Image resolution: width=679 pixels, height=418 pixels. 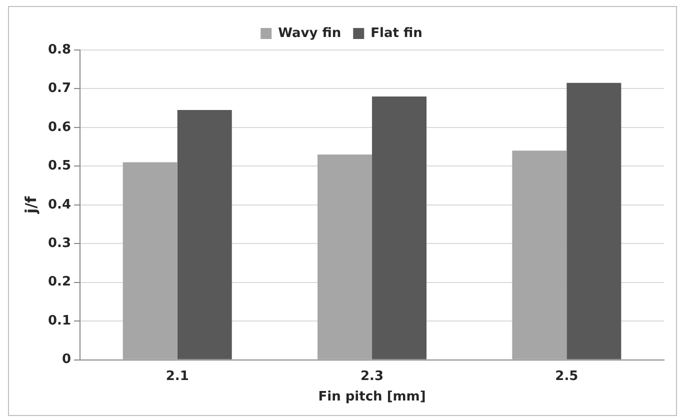 I want to click on y-tick-label: 0.2, so click(x=60, y=282).